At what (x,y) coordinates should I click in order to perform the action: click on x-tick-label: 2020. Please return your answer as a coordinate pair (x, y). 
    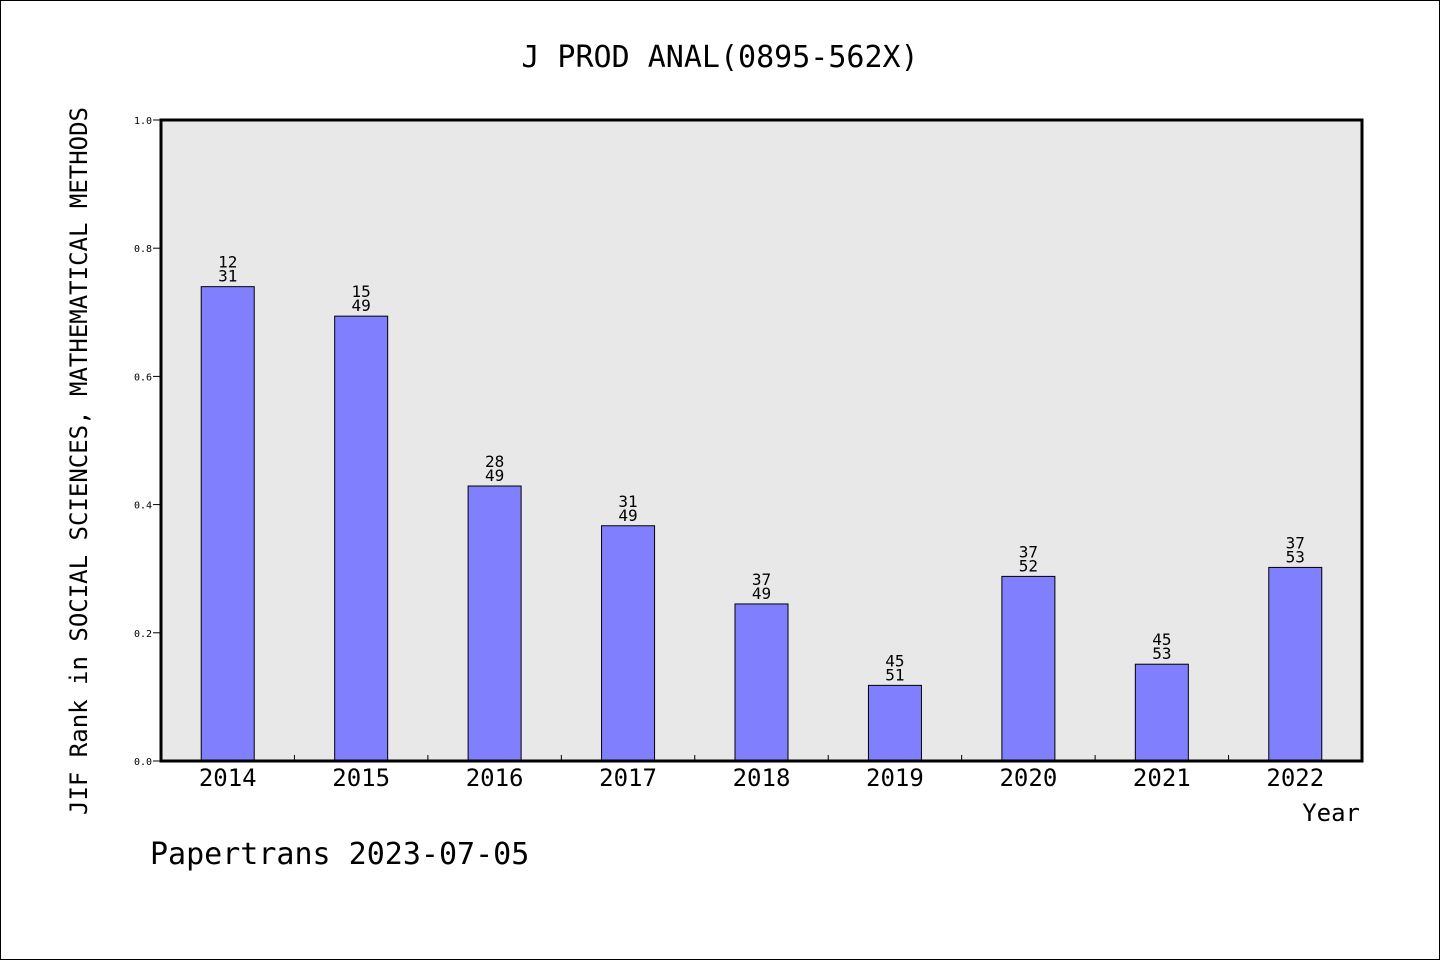
    Looking at the image, I should click on (1028, 778).